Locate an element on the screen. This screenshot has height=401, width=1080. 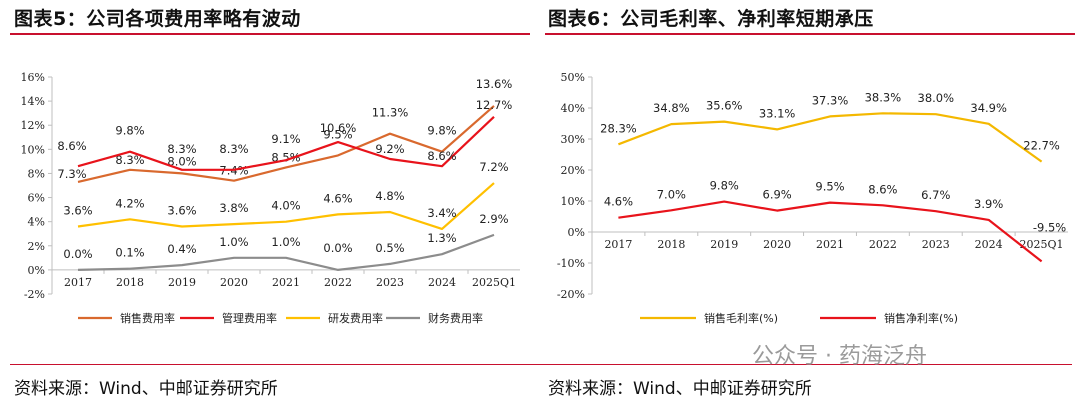
left-data-label: 7.3% is located at coordinates (71, 174).